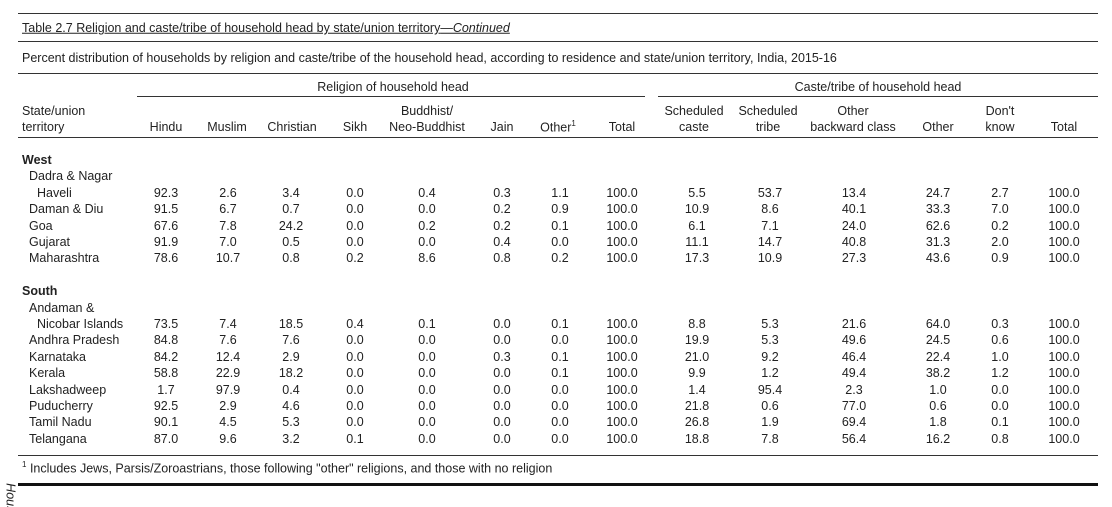  What do you see at coordinates (853, 110) in the screenshot?
I see `column-header: Other` at bounding box center [853, 110].